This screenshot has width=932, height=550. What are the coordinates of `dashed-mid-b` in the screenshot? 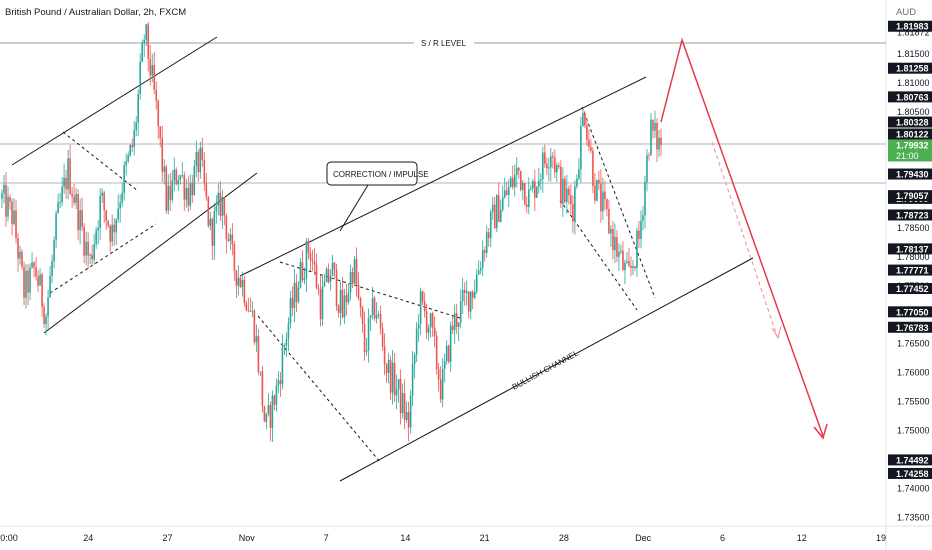 It's located at (370, 290).